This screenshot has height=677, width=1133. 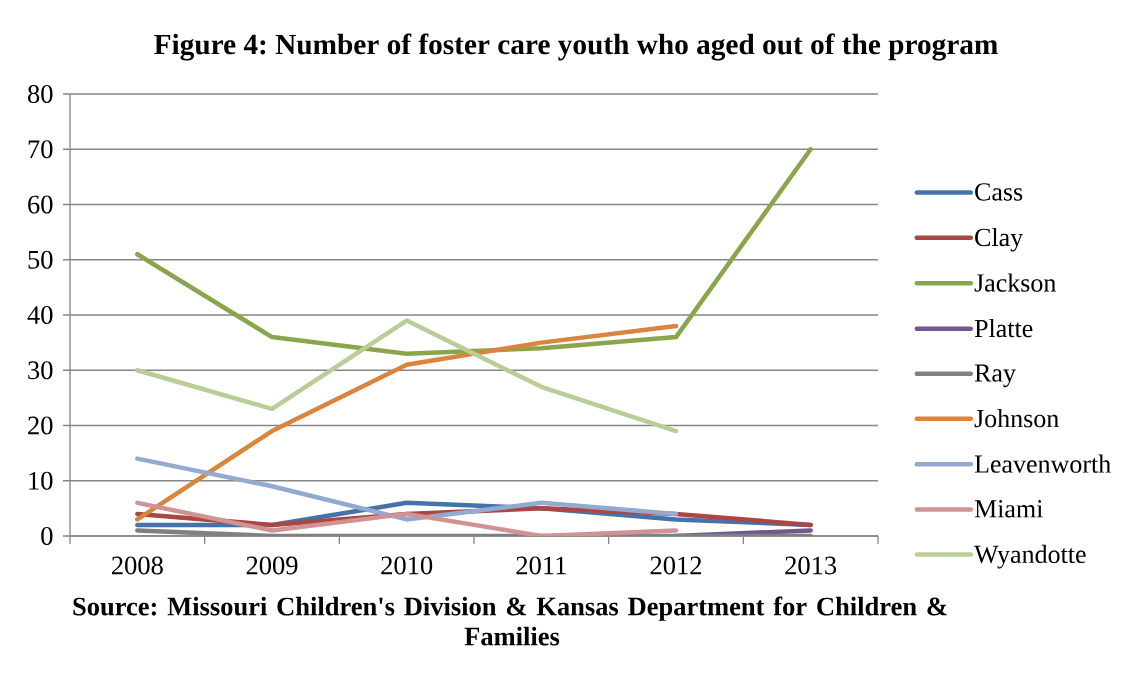 What do you see at coordinates (40, 94) in the screenshot?
I see `y-tick-label: 80` at bounding box center [40, 94].